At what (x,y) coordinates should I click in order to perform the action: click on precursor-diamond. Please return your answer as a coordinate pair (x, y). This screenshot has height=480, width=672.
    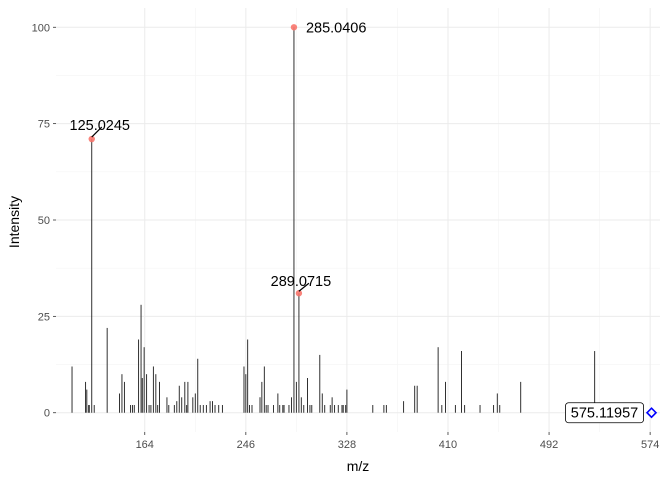
    Looking at the image, I should click on (651, 413).